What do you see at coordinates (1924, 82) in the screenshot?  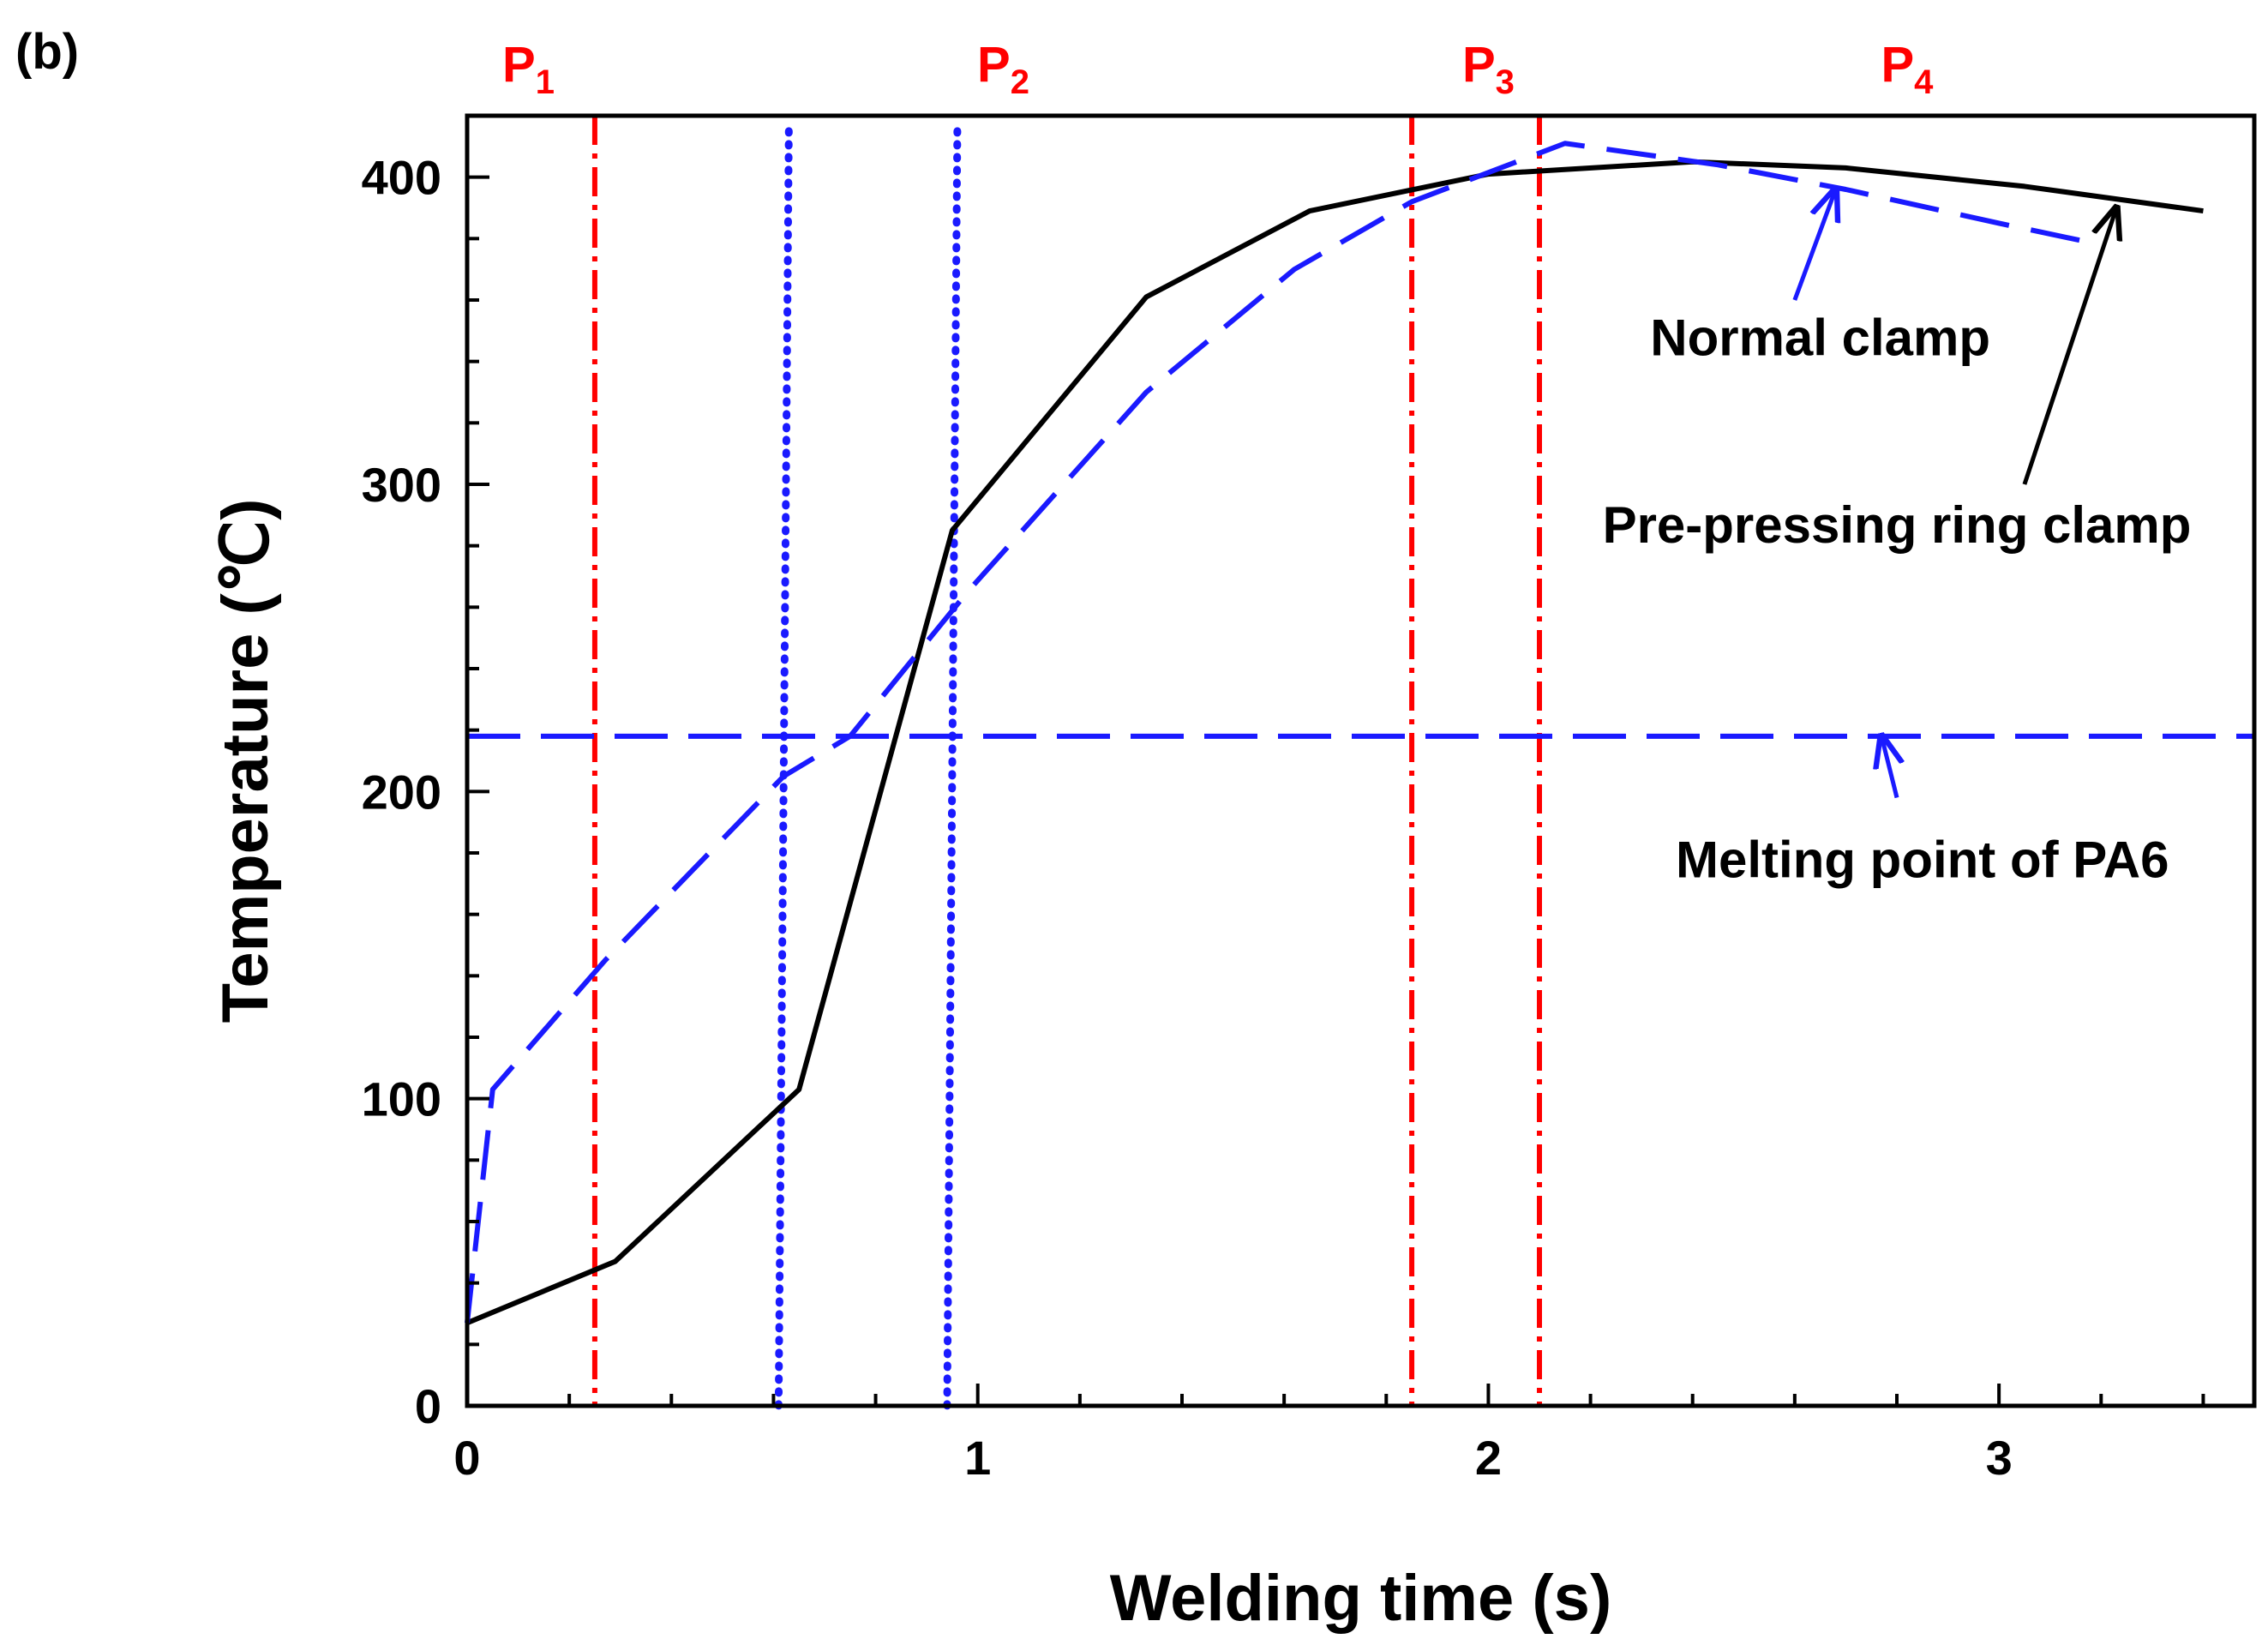 I see `phase-label-subscript: 4` at bounding box center [1924, 82].